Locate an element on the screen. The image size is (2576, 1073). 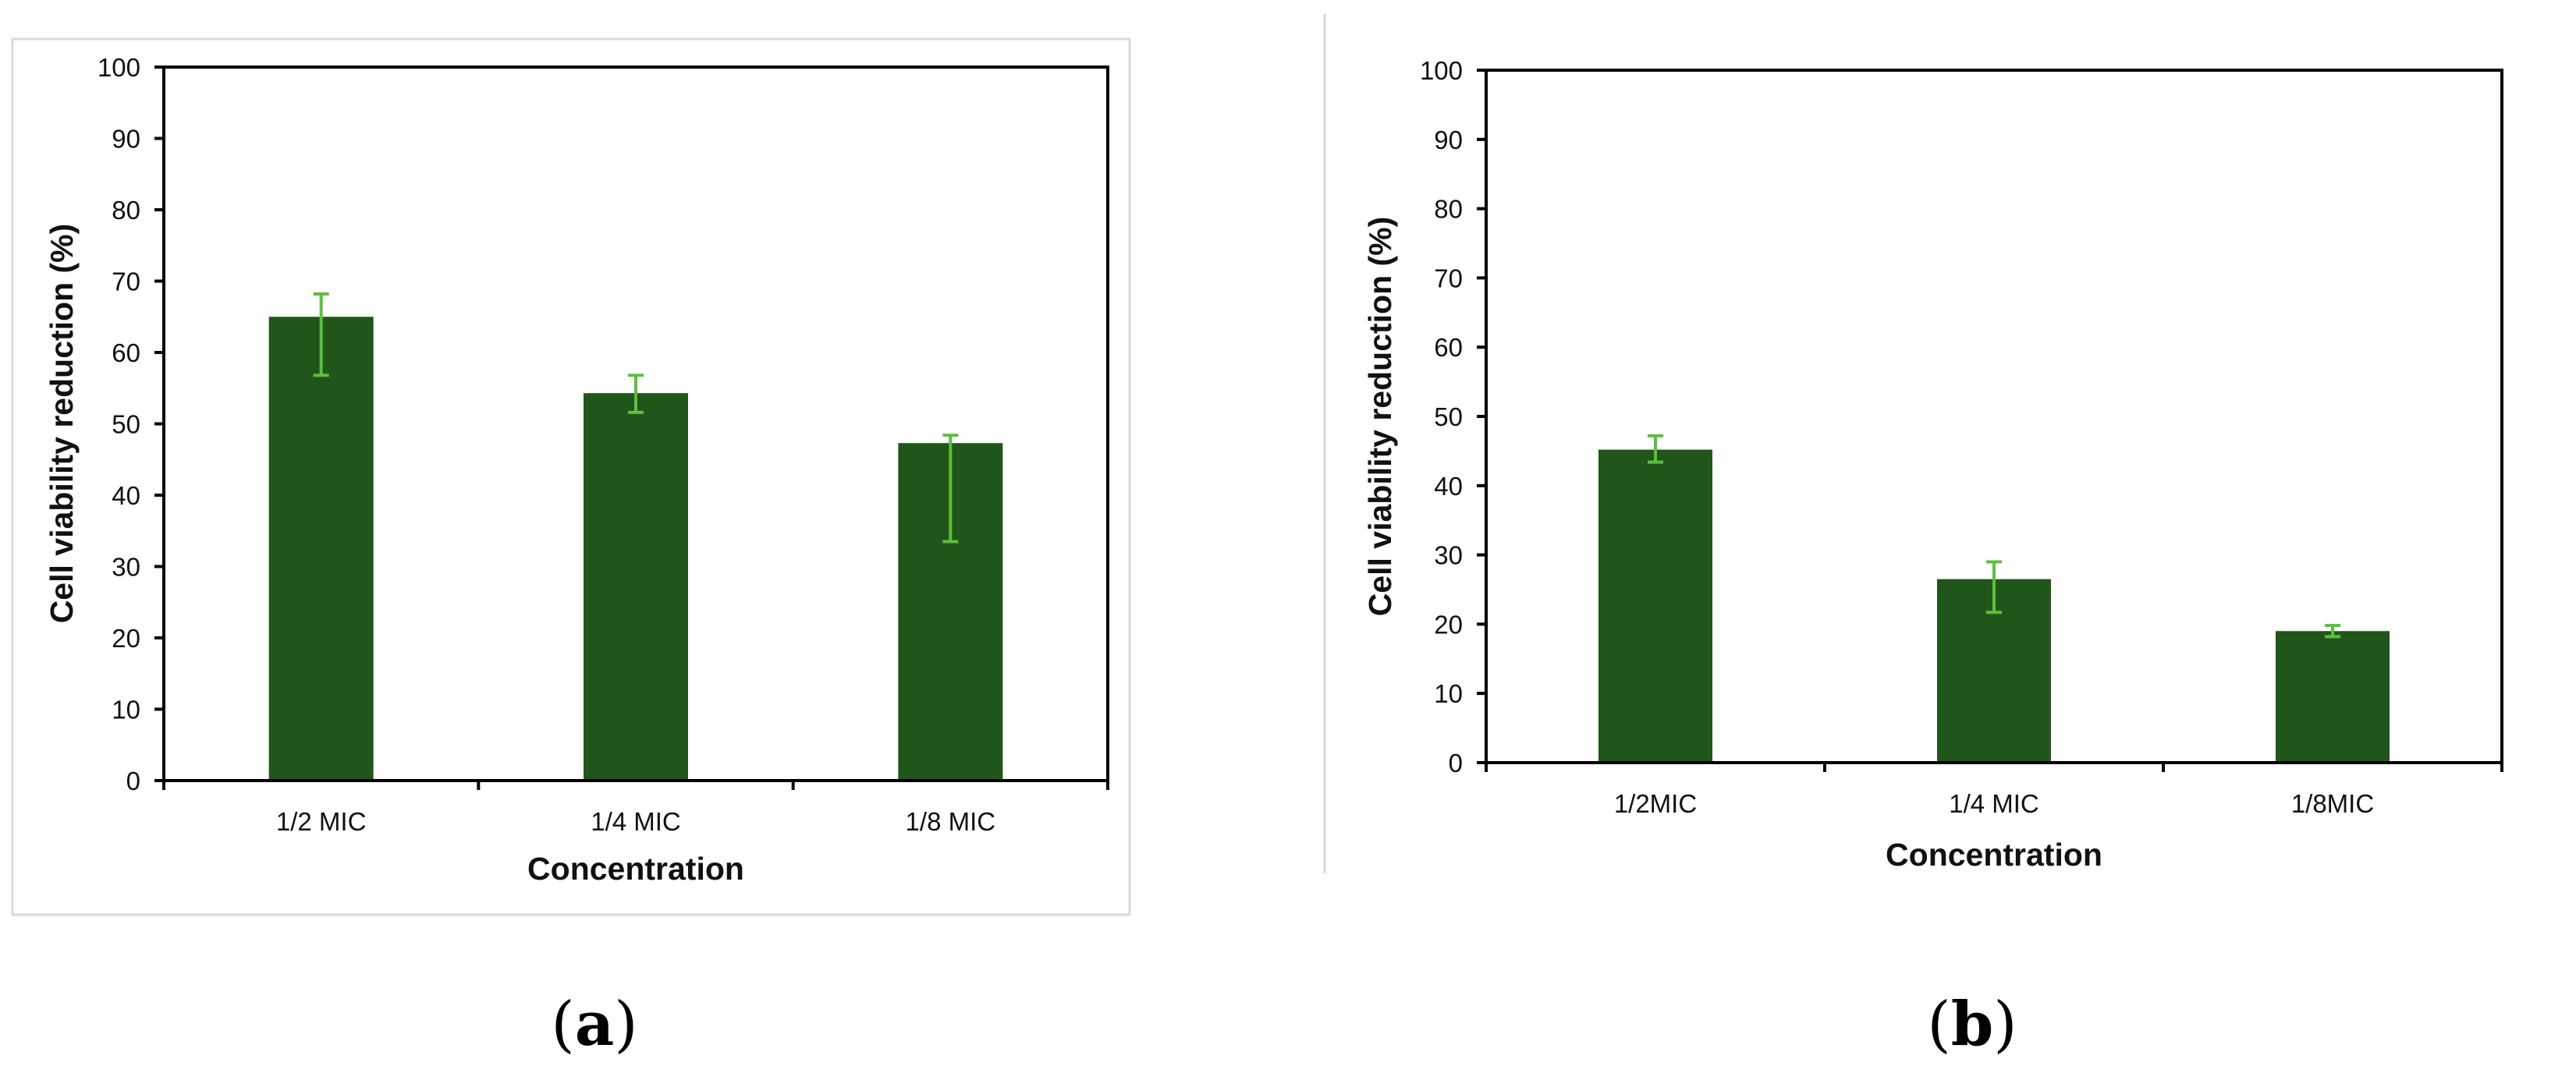
panel-a-y-tick-label: 0 is located at coordinates (133, 781).